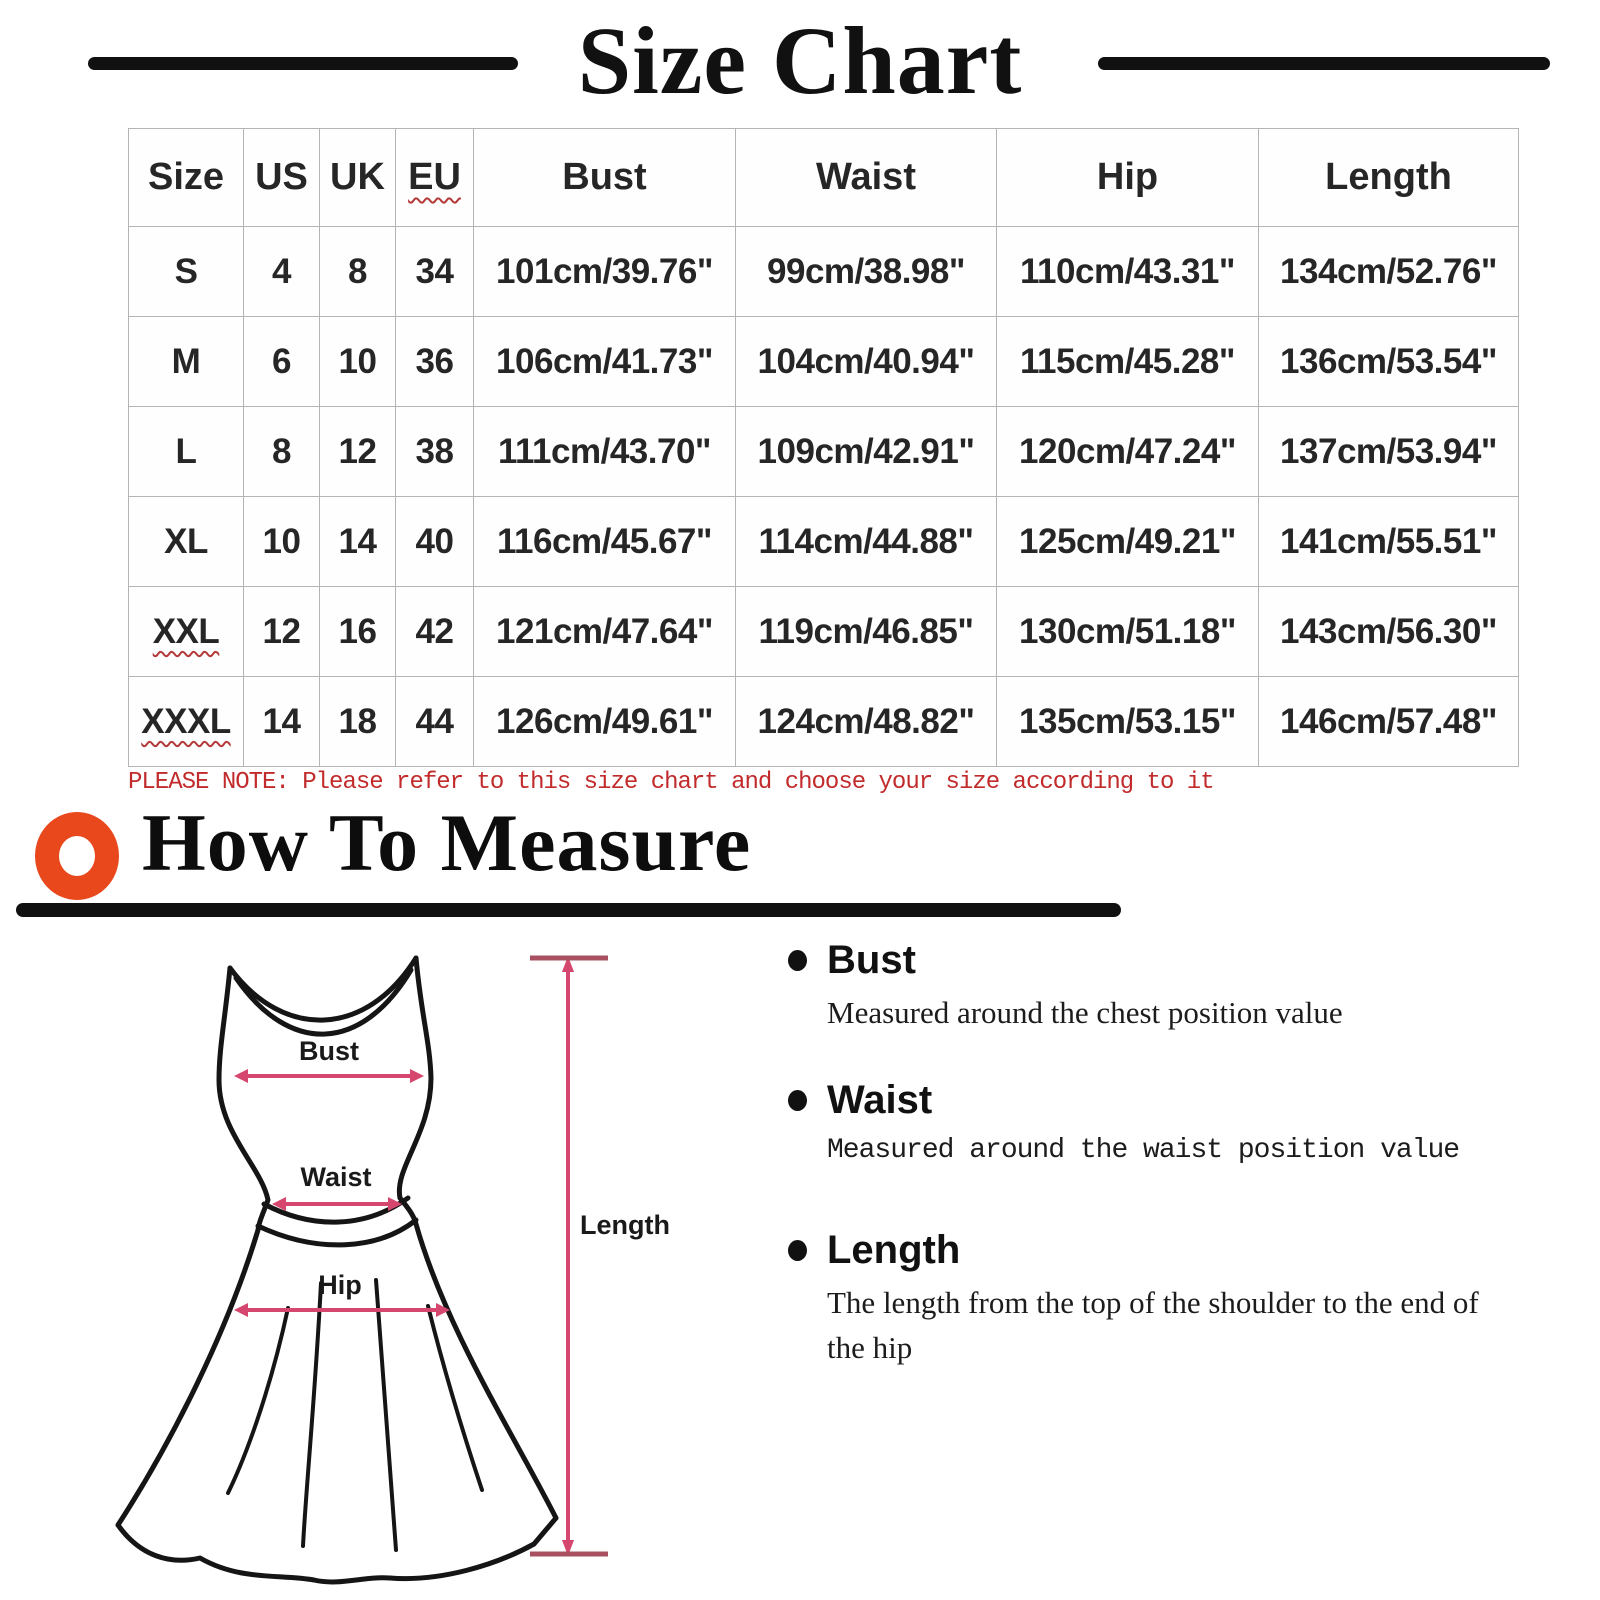 This screenshot has height=1600, width=1600. I want to click on cell-length: 136cm/53.54", so click(1388, 361).